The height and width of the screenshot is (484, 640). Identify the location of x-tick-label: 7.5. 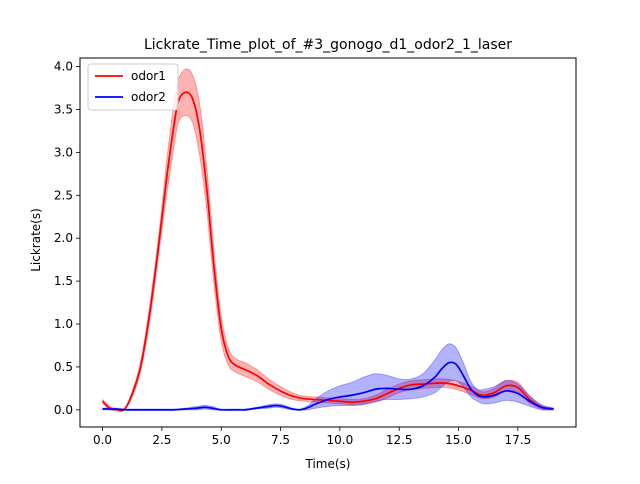
(280, 440).